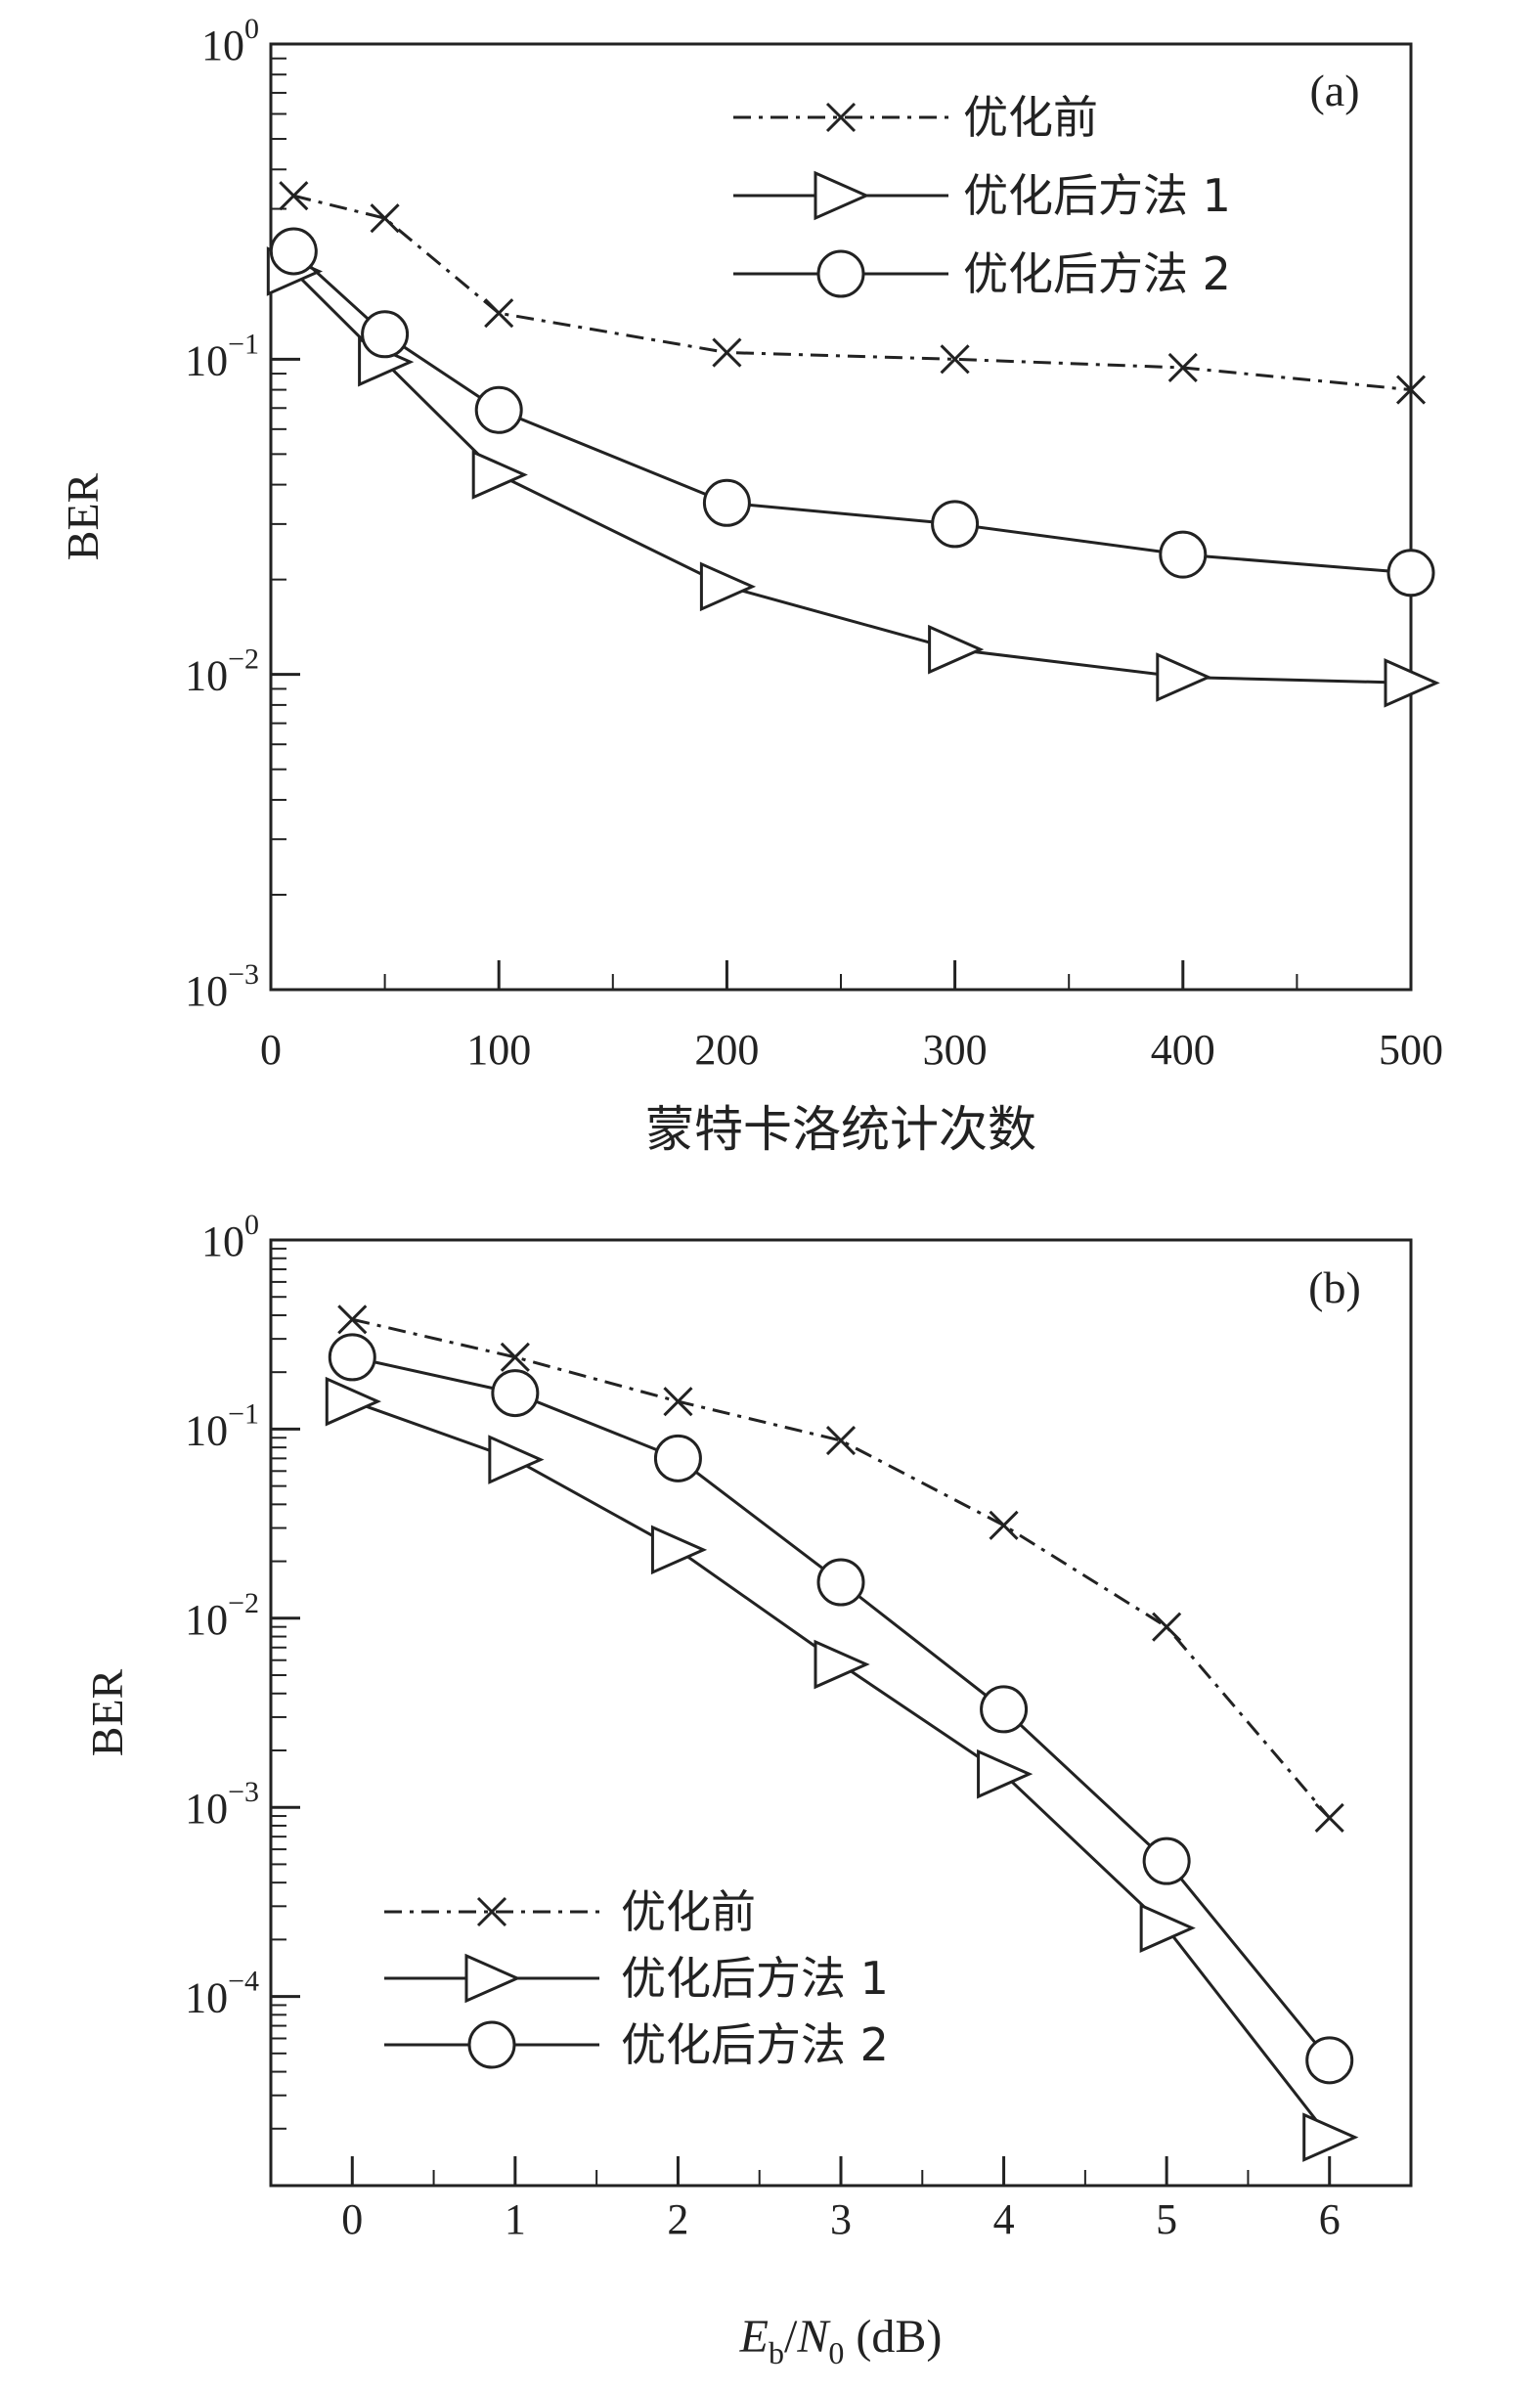 Image resolution: width=1540 pixels, height=2389 pixels. What do you see at coordinates (1334, 90) in the screenshot?
I see `panel-label: (a)` at bounding box center [1334, 90].